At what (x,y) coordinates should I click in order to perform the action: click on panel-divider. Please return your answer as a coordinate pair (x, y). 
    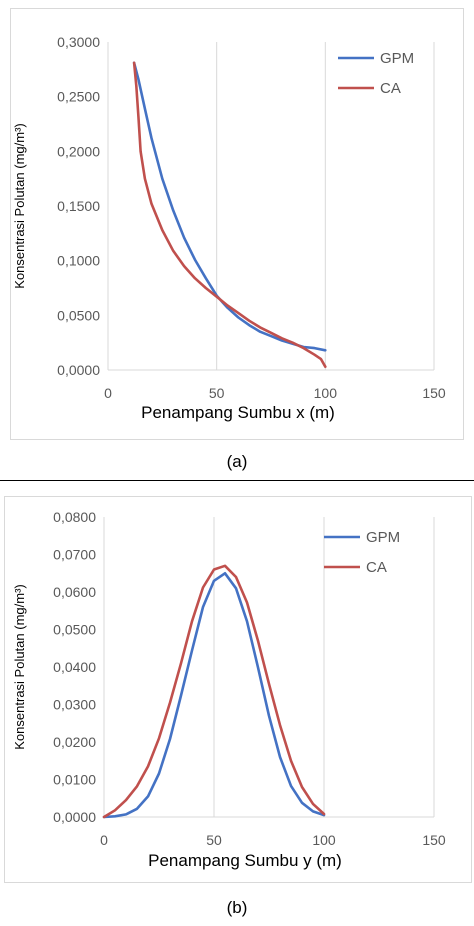
    Looking at the image, I should click on (237, 480).